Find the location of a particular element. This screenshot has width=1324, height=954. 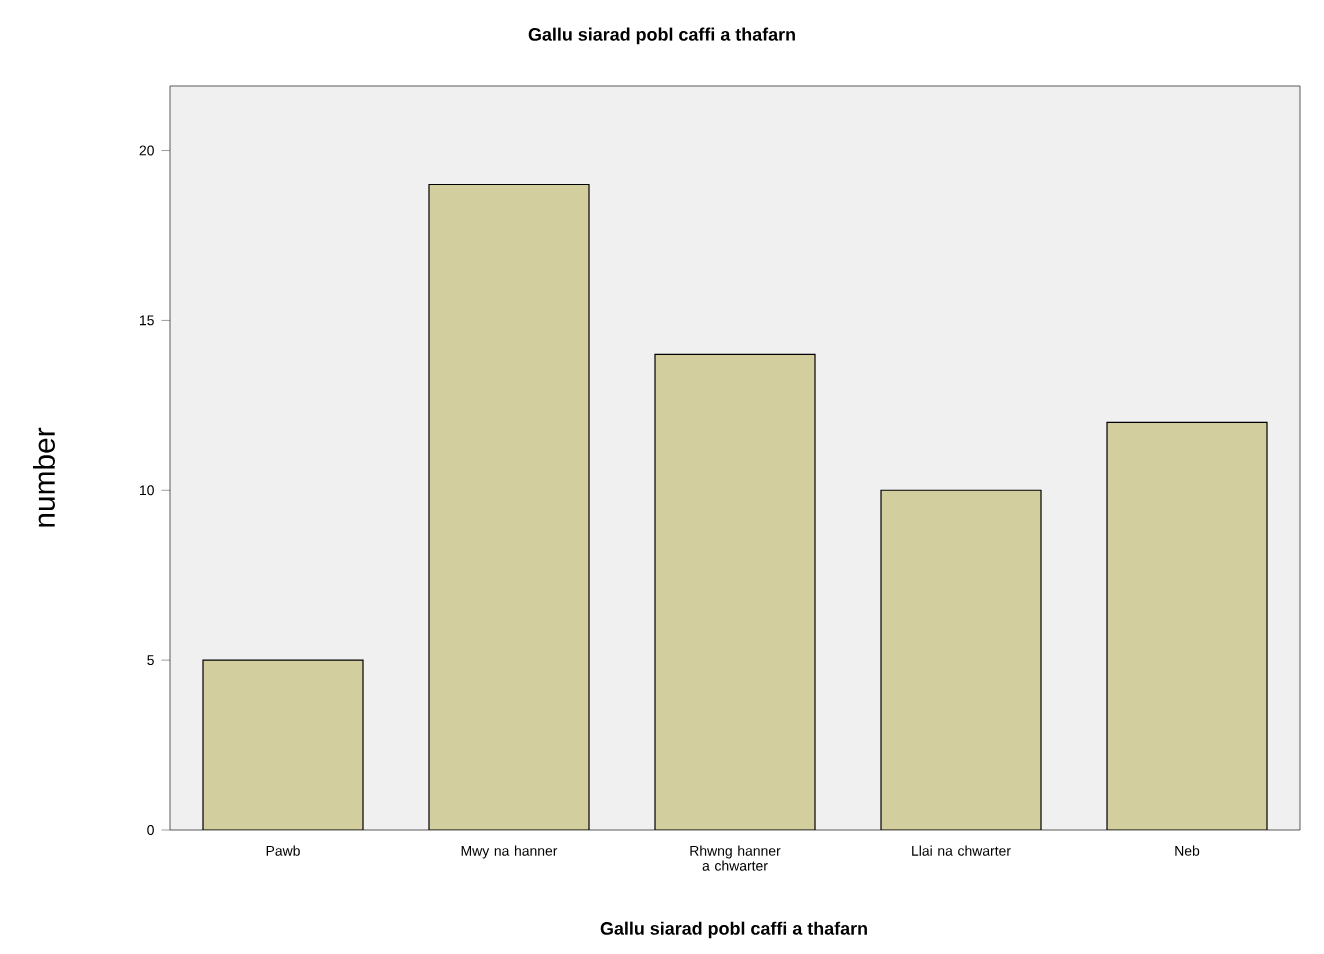

chart-title: Gallu siarad pobl caffi a thafarn is located at coordinates (661, 36).